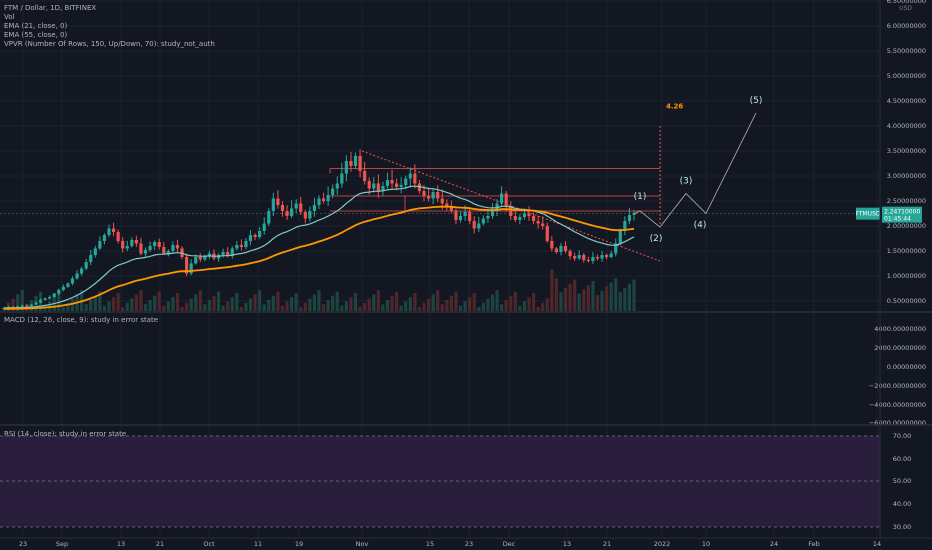  I want to click on rsi-label: RSI (14, close): study in error state, so click(65, 434).